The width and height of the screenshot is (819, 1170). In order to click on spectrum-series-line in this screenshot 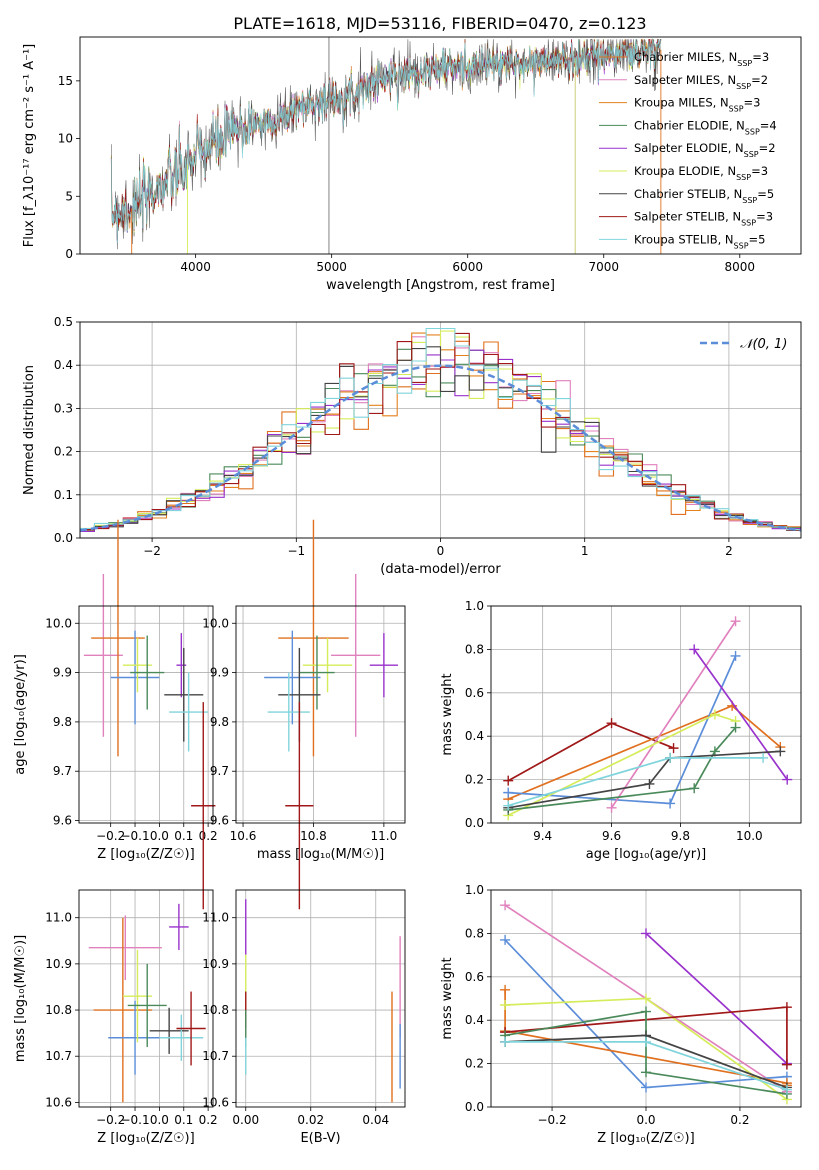, I will do `click(385, 140)`.